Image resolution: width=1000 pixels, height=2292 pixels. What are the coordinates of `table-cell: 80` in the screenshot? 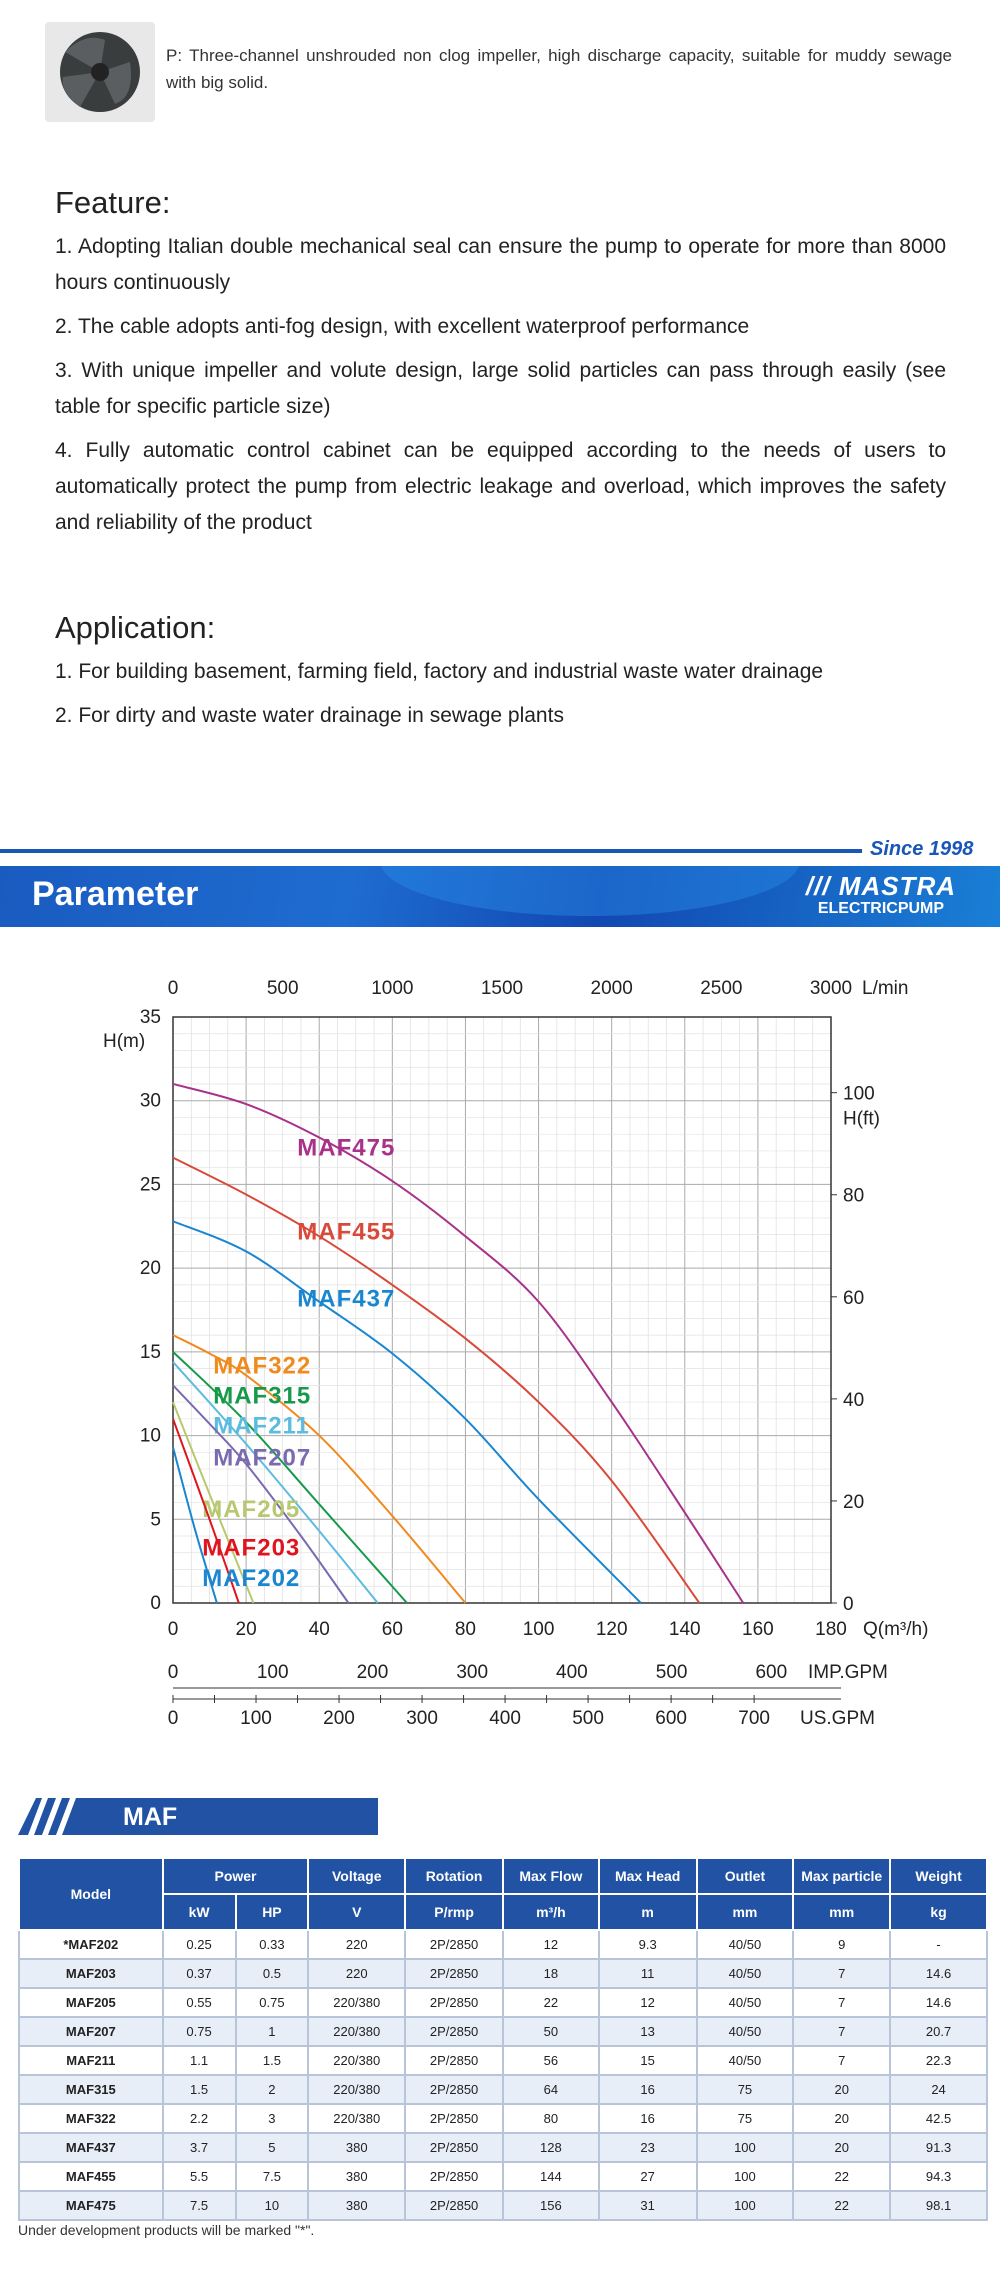 It's located at (551, 2118).